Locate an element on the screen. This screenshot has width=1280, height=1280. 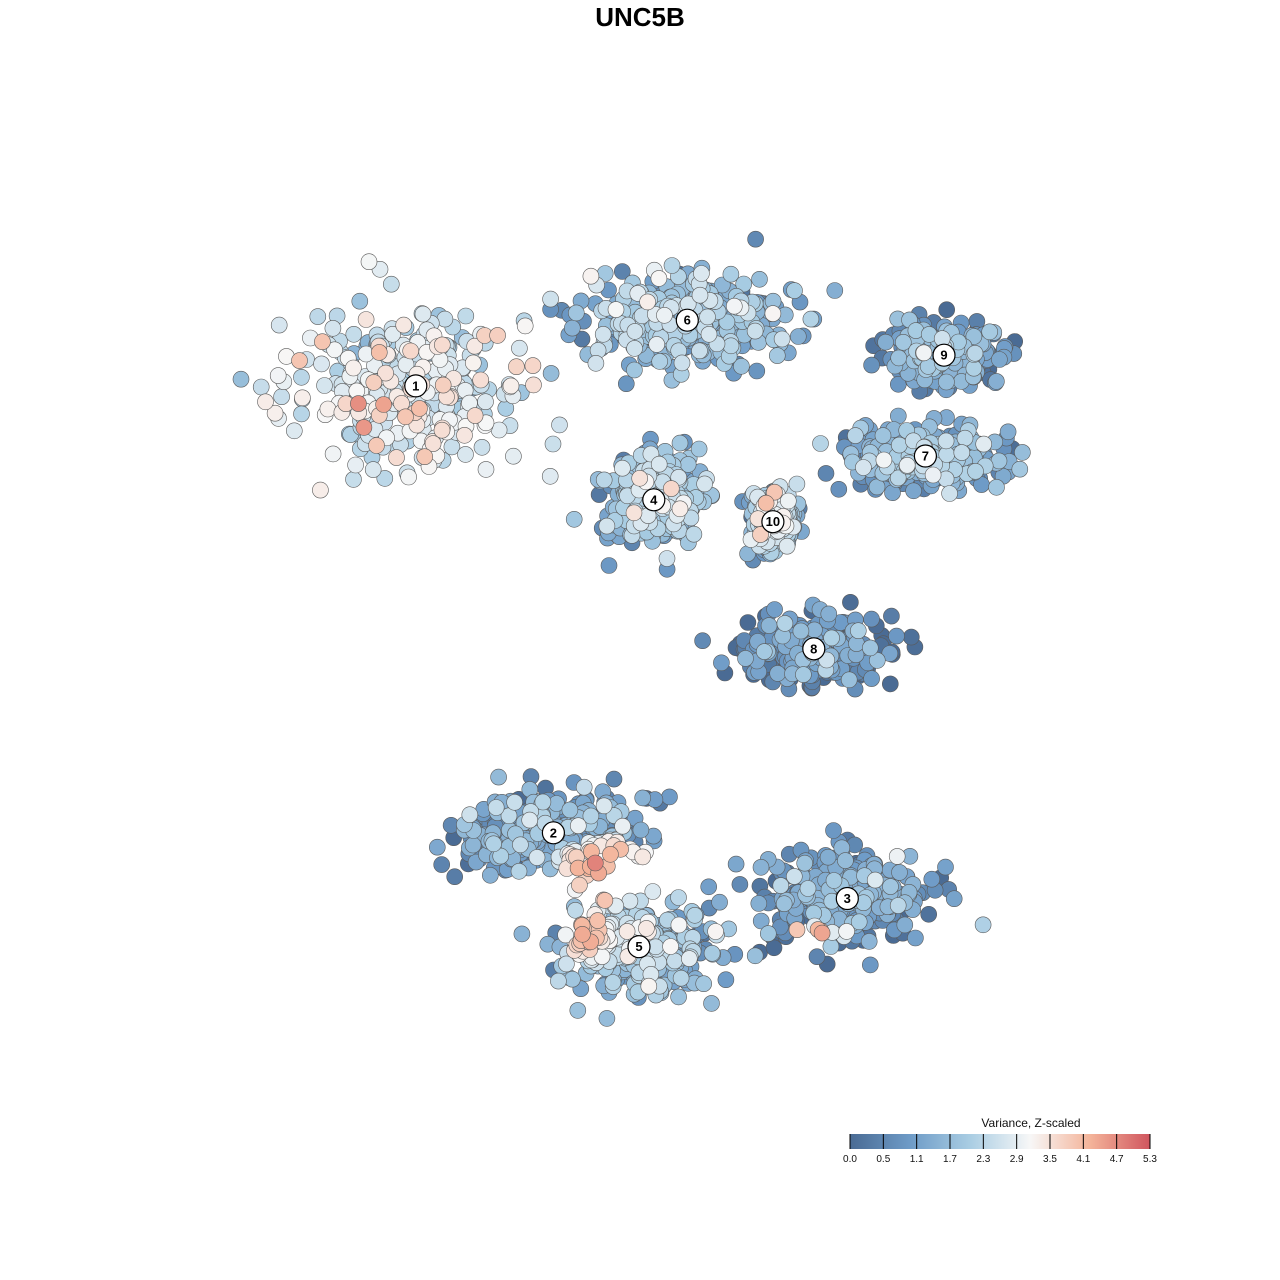
cluster-label-5: 5 is located at coordinates (639, 947).